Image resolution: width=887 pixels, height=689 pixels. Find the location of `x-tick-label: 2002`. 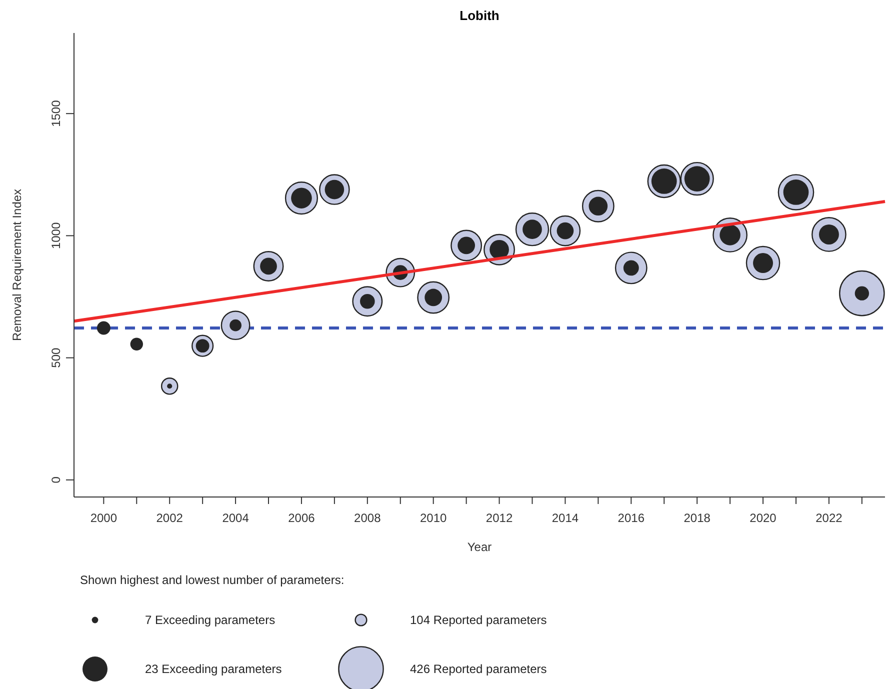

x-tick-label: 2002 is located at coordinates (170, 518).